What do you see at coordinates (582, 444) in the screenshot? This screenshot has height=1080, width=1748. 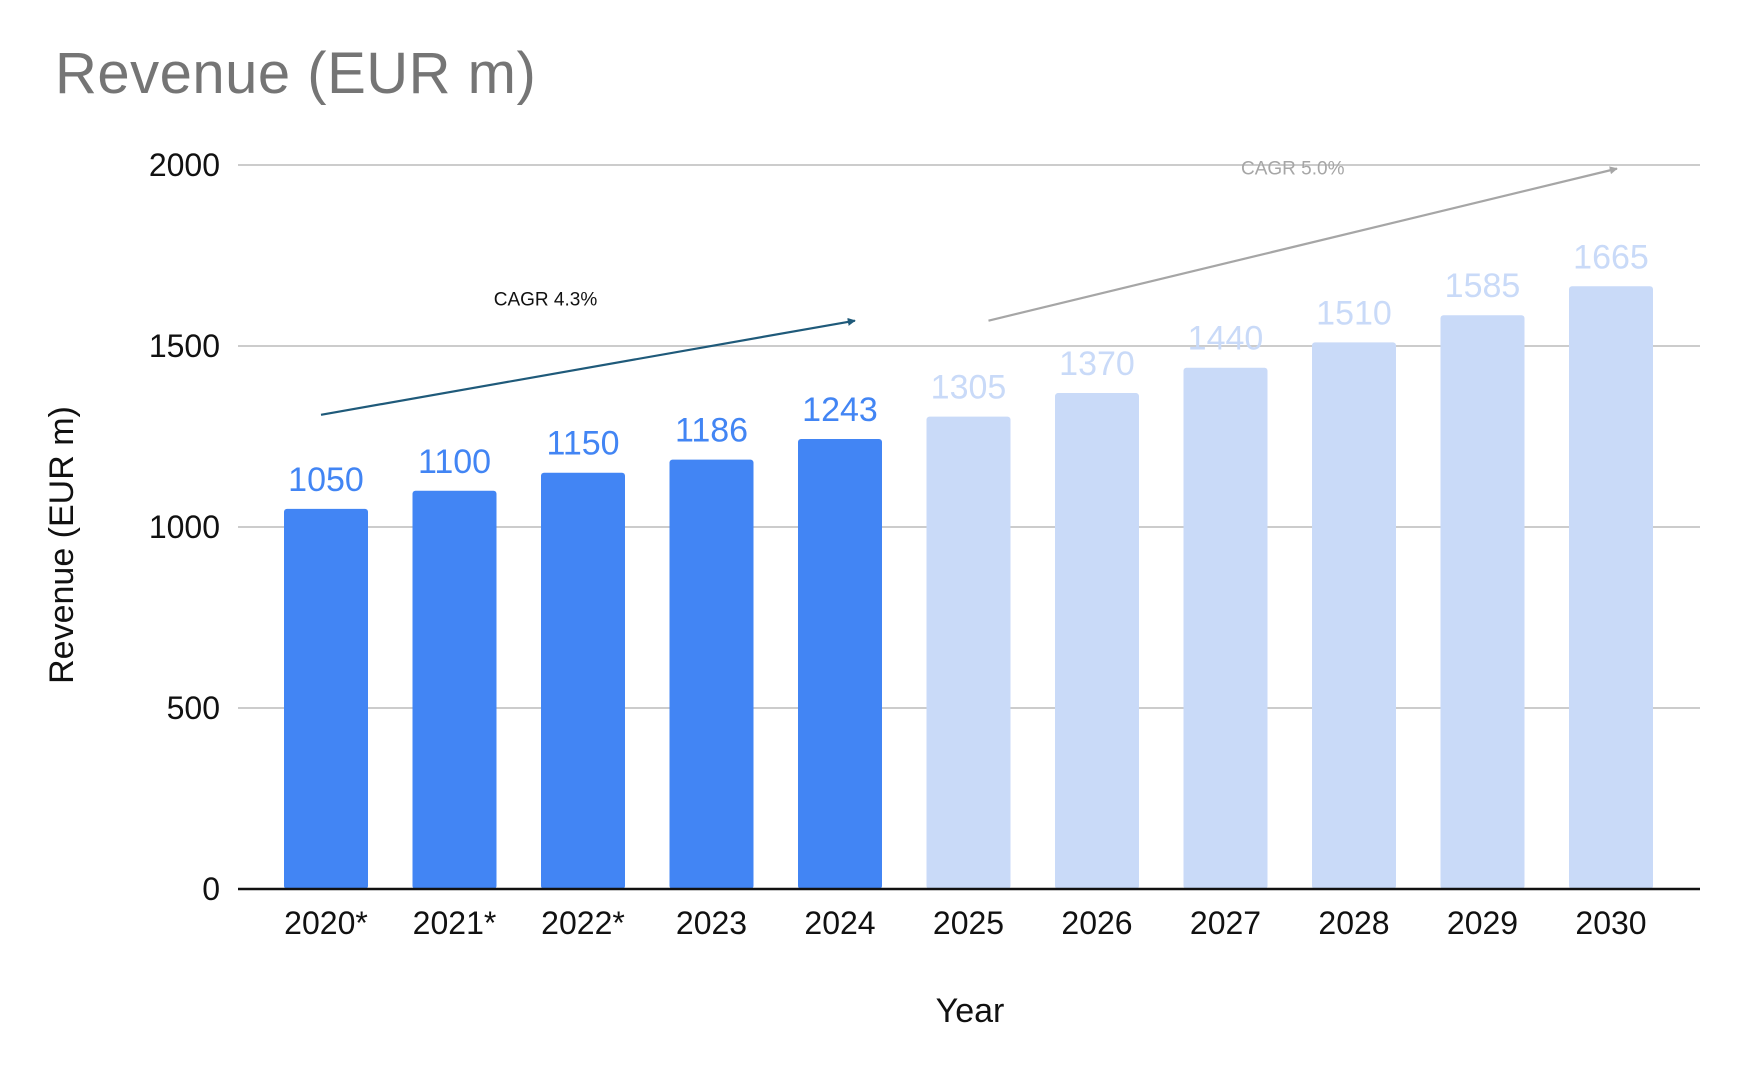 I see `data-label: 1150` at bounding box center [582, 444].